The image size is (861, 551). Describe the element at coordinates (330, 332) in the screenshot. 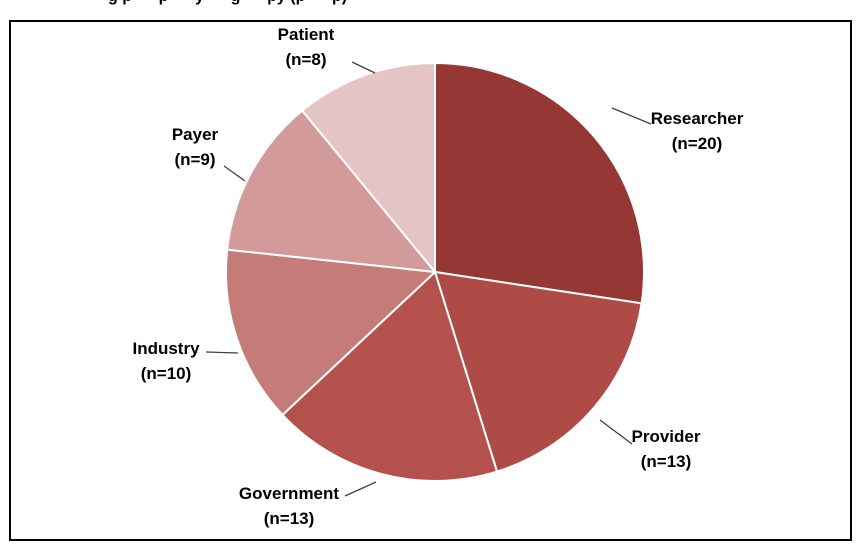

I see `pie-slice-industry` at that location.